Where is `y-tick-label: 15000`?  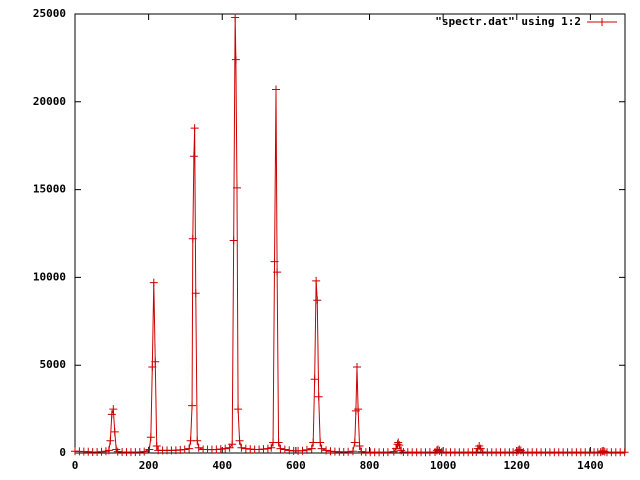 y-tick-label: 15000 is located at coordinates (49, 189).